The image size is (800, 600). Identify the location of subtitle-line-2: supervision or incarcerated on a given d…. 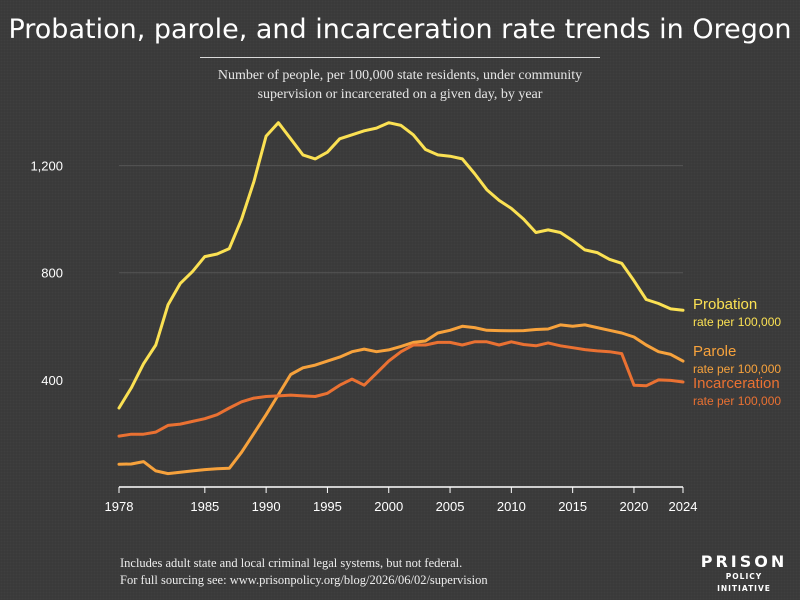
(400, 94).